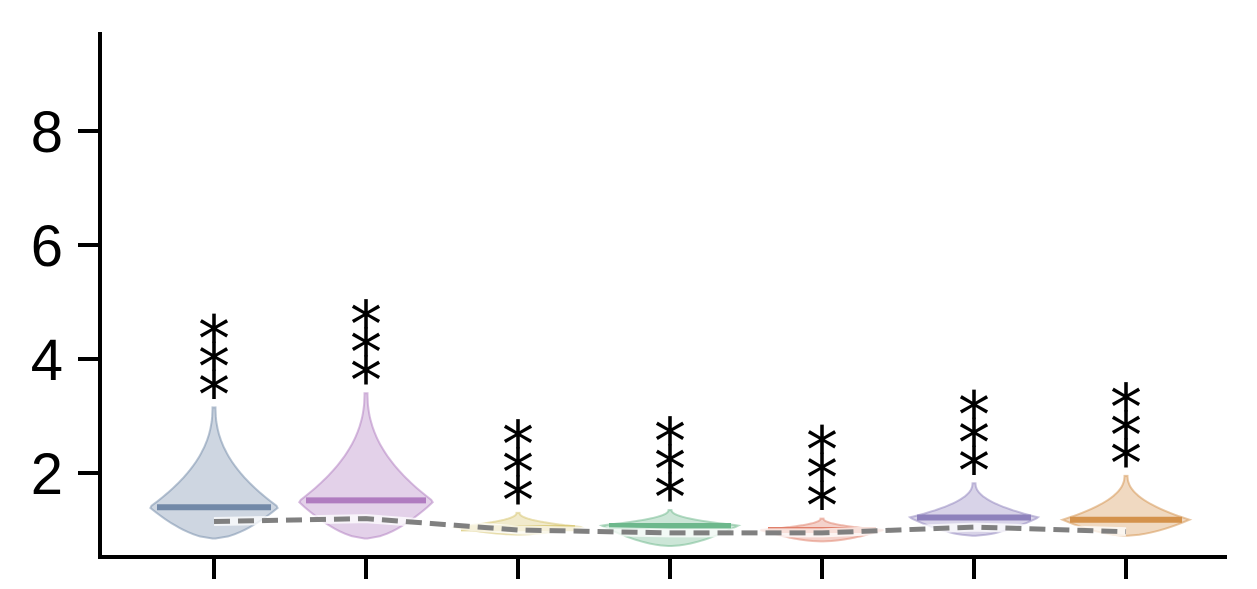 The image size is (1257, 589). I want to click on reference-line-layer, so click(670, 526).